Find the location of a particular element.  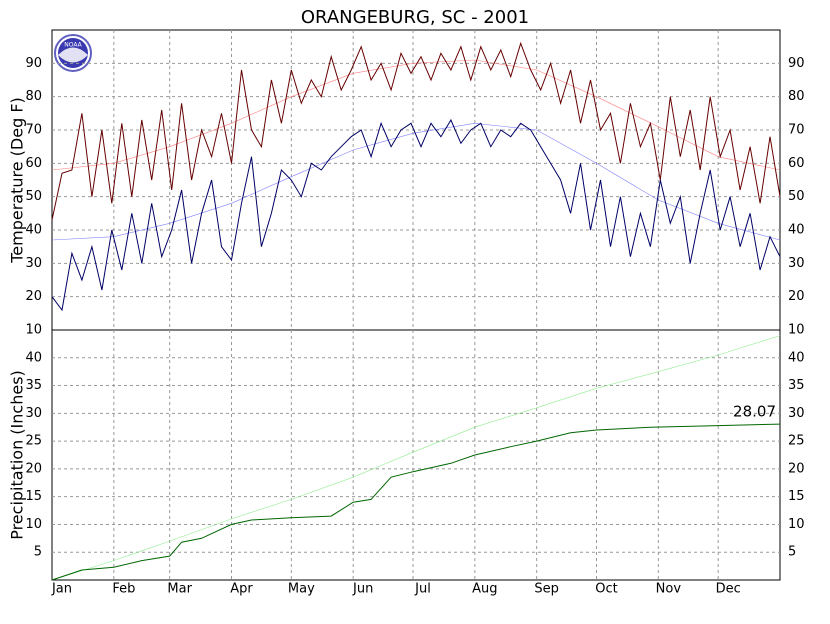

chart-title: ORANGEBURG, SC - 2001 is located at coordinates (415, 17).